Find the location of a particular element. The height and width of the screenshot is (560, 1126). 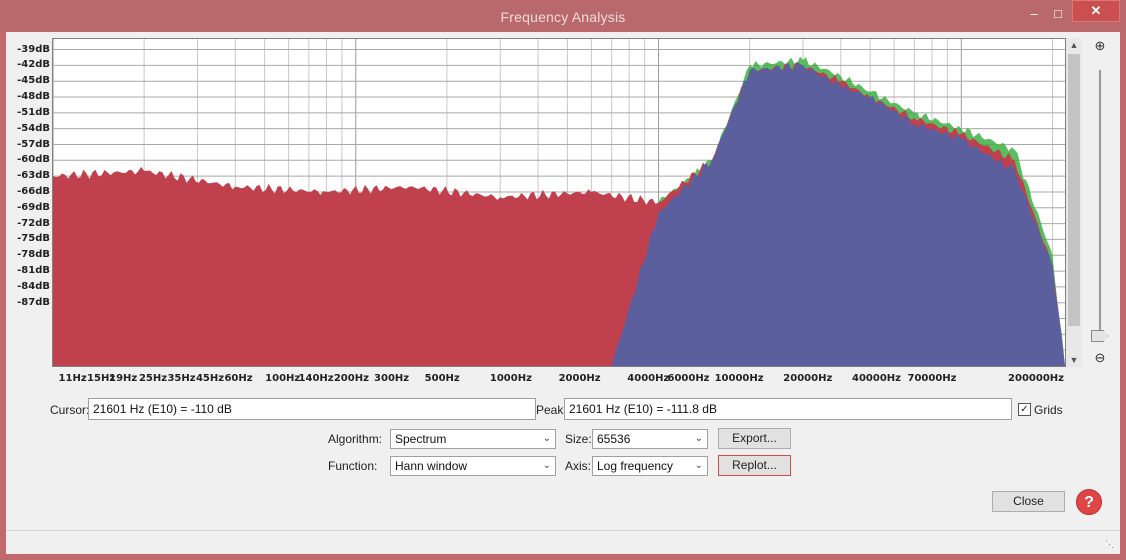

x-tick-label: 10000Hz is located at coordinates (739, 378).